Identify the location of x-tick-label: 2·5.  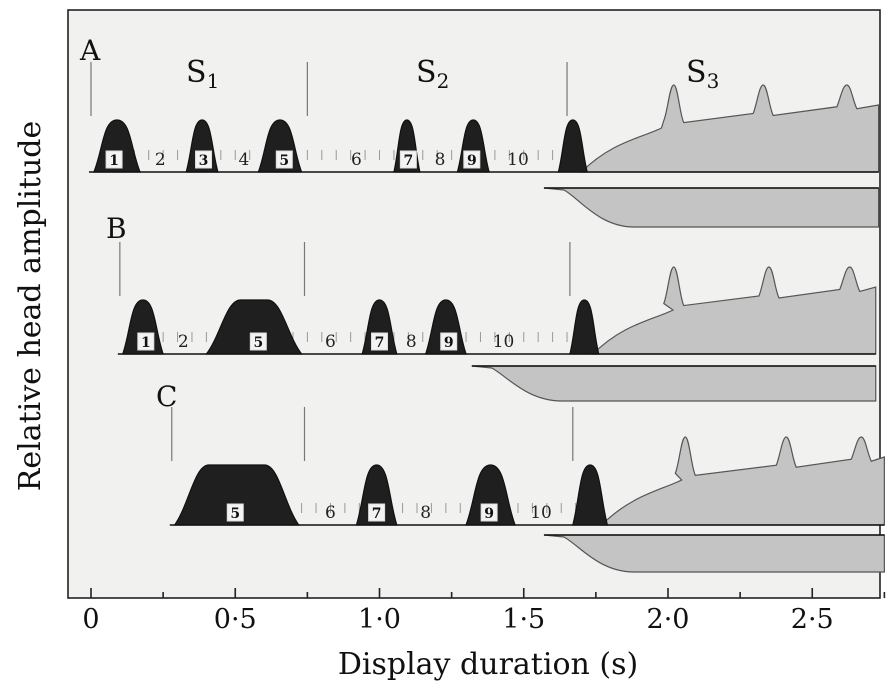
(812, 619).